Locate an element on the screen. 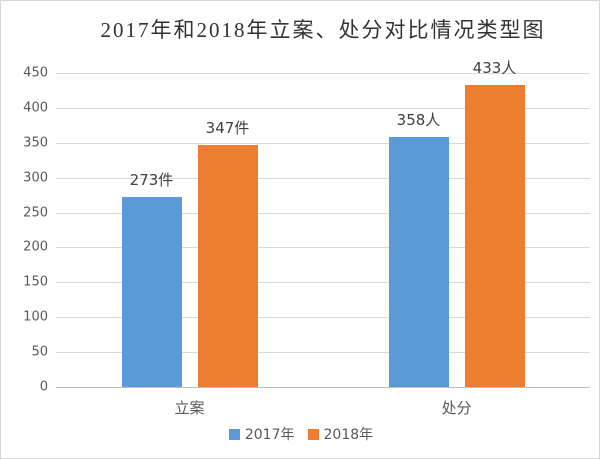 This screenshot has width=600, height=459. x-category-label: 处分 is located at coordinates (456, 408).